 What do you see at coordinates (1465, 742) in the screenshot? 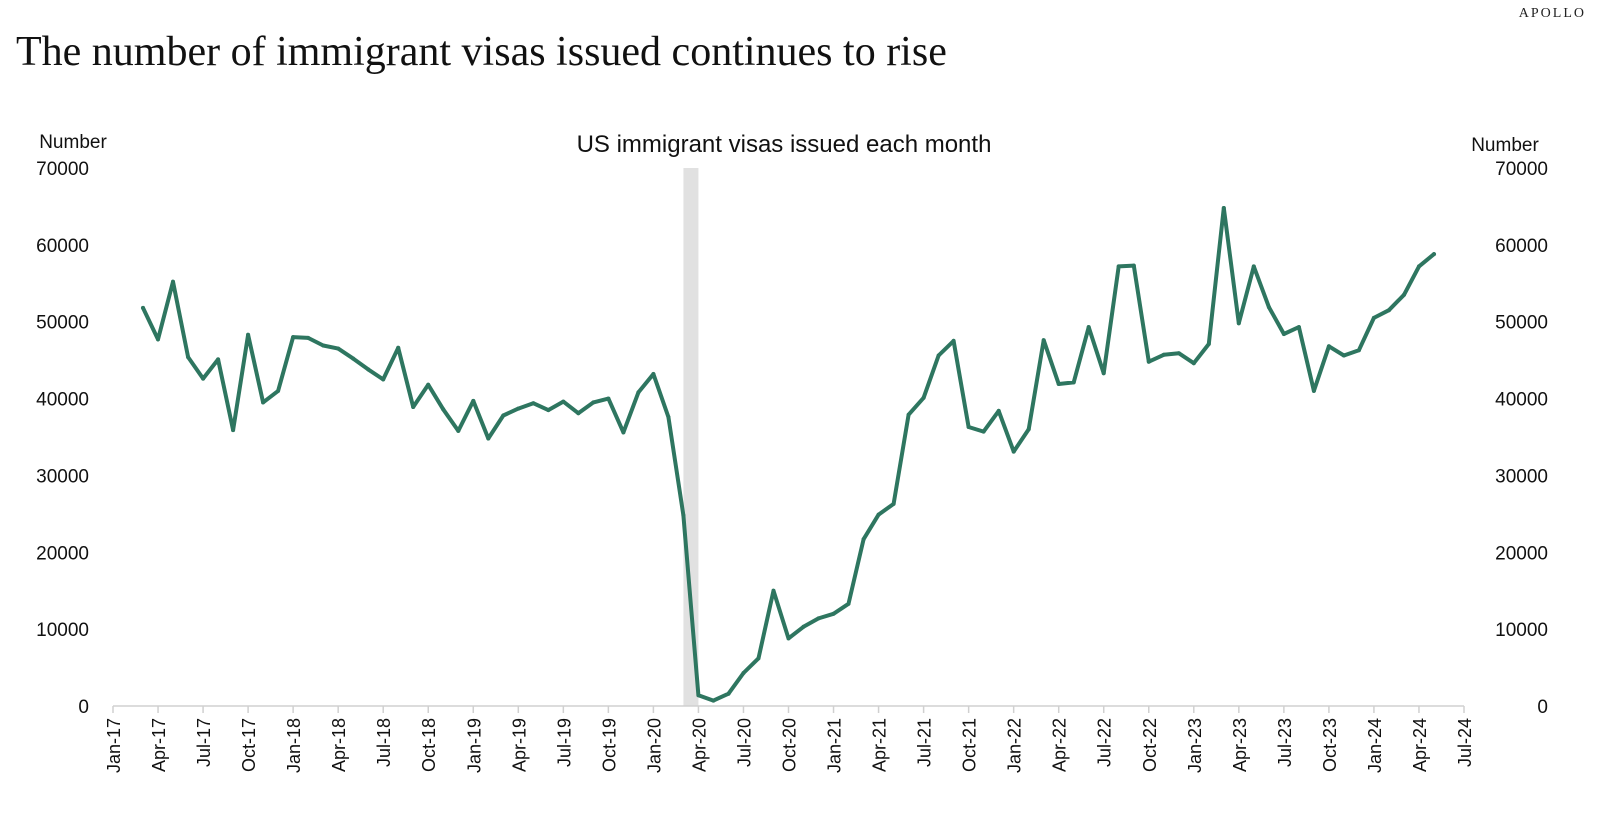
I see `x-tick-label: Jul-24` at bounding box center [1465, 742].